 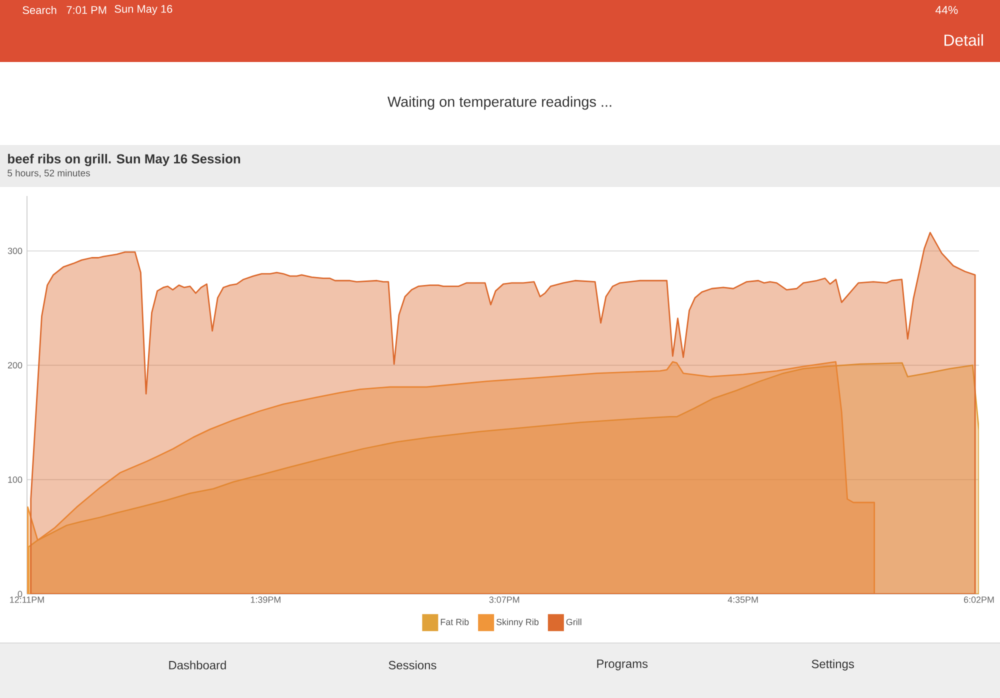 I want to click on x-tick-label: 4:35PM, so click(x=743, y=599).